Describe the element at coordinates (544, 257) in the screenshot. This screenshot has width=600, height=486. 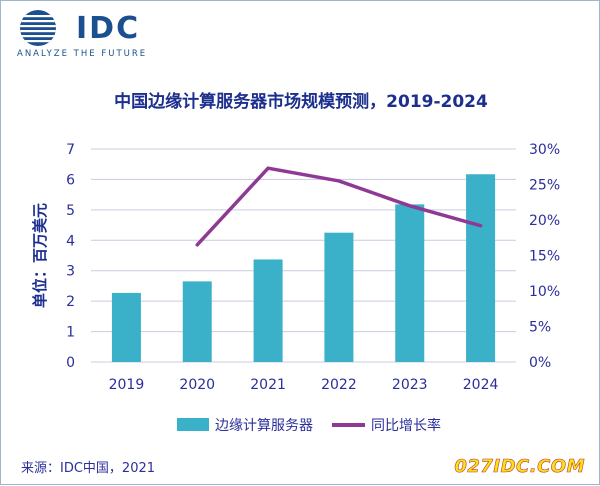
I see `y2-tick-label: 15%` at that location.